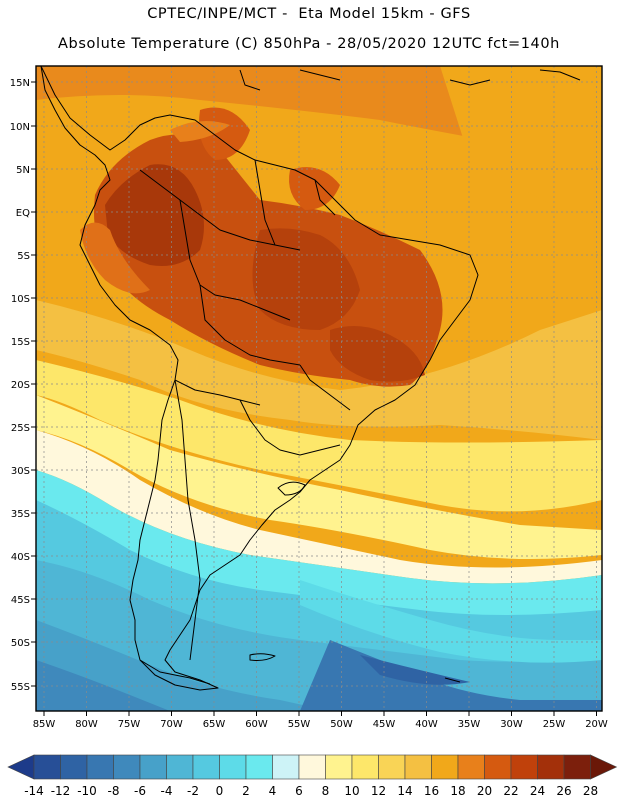  Describe the element at coordinates (404, 791) in the screenshot. I see `colorbar-label: 14` at that location.